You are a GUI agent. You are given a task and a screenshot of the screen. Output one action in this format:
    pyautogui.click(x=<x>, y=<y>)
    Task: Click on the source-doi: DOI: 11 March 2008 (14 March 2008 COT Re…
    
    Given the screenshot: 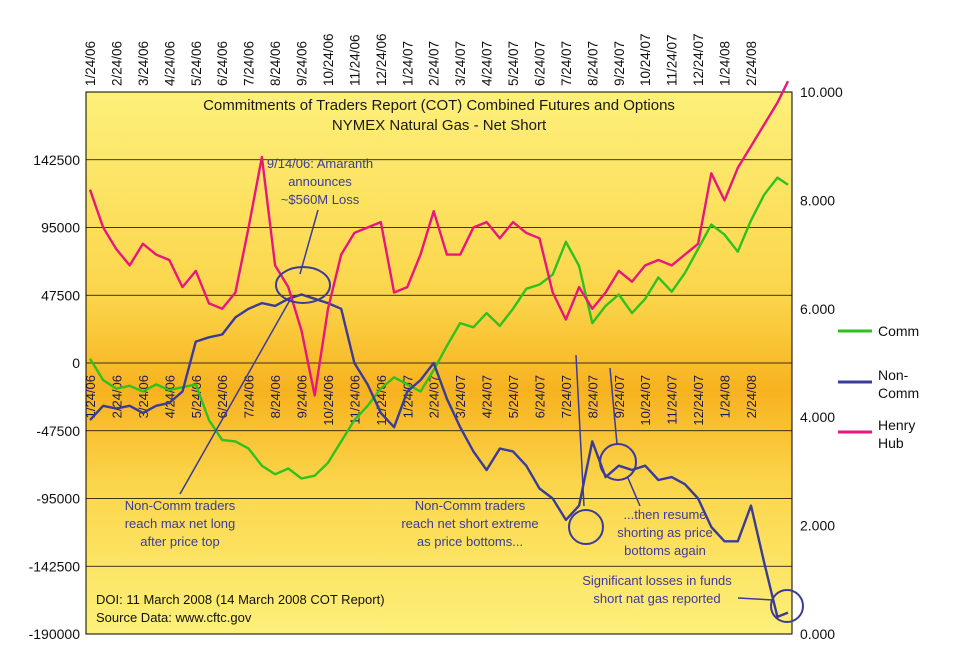 What is the action you would take?
    pyautogui.click(x=240, y=599)
    